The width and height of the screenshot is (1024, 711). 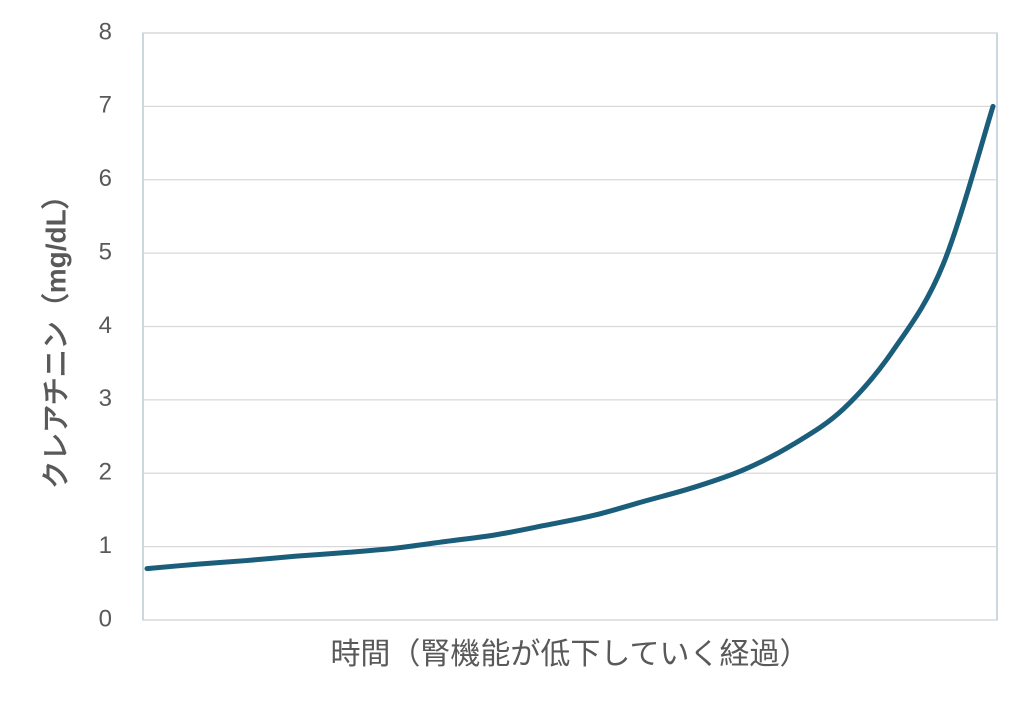 What do you see at coordinates (105, 178) in the screenshot?
I see `y-tick-label: 6` at bounding box center [105, 178].